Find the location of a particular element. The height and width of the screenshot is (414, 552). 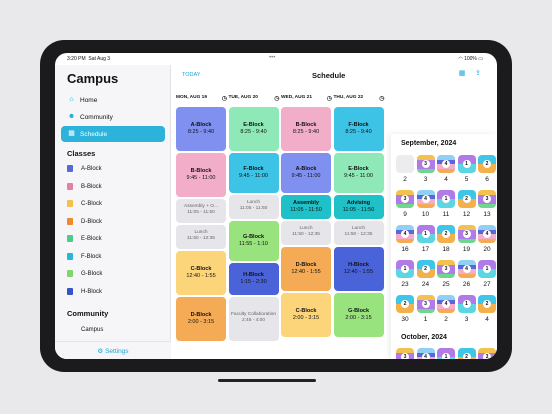

schedule-block: G-Block 2:00 - 3:15 is located at coordinates (358, 315).